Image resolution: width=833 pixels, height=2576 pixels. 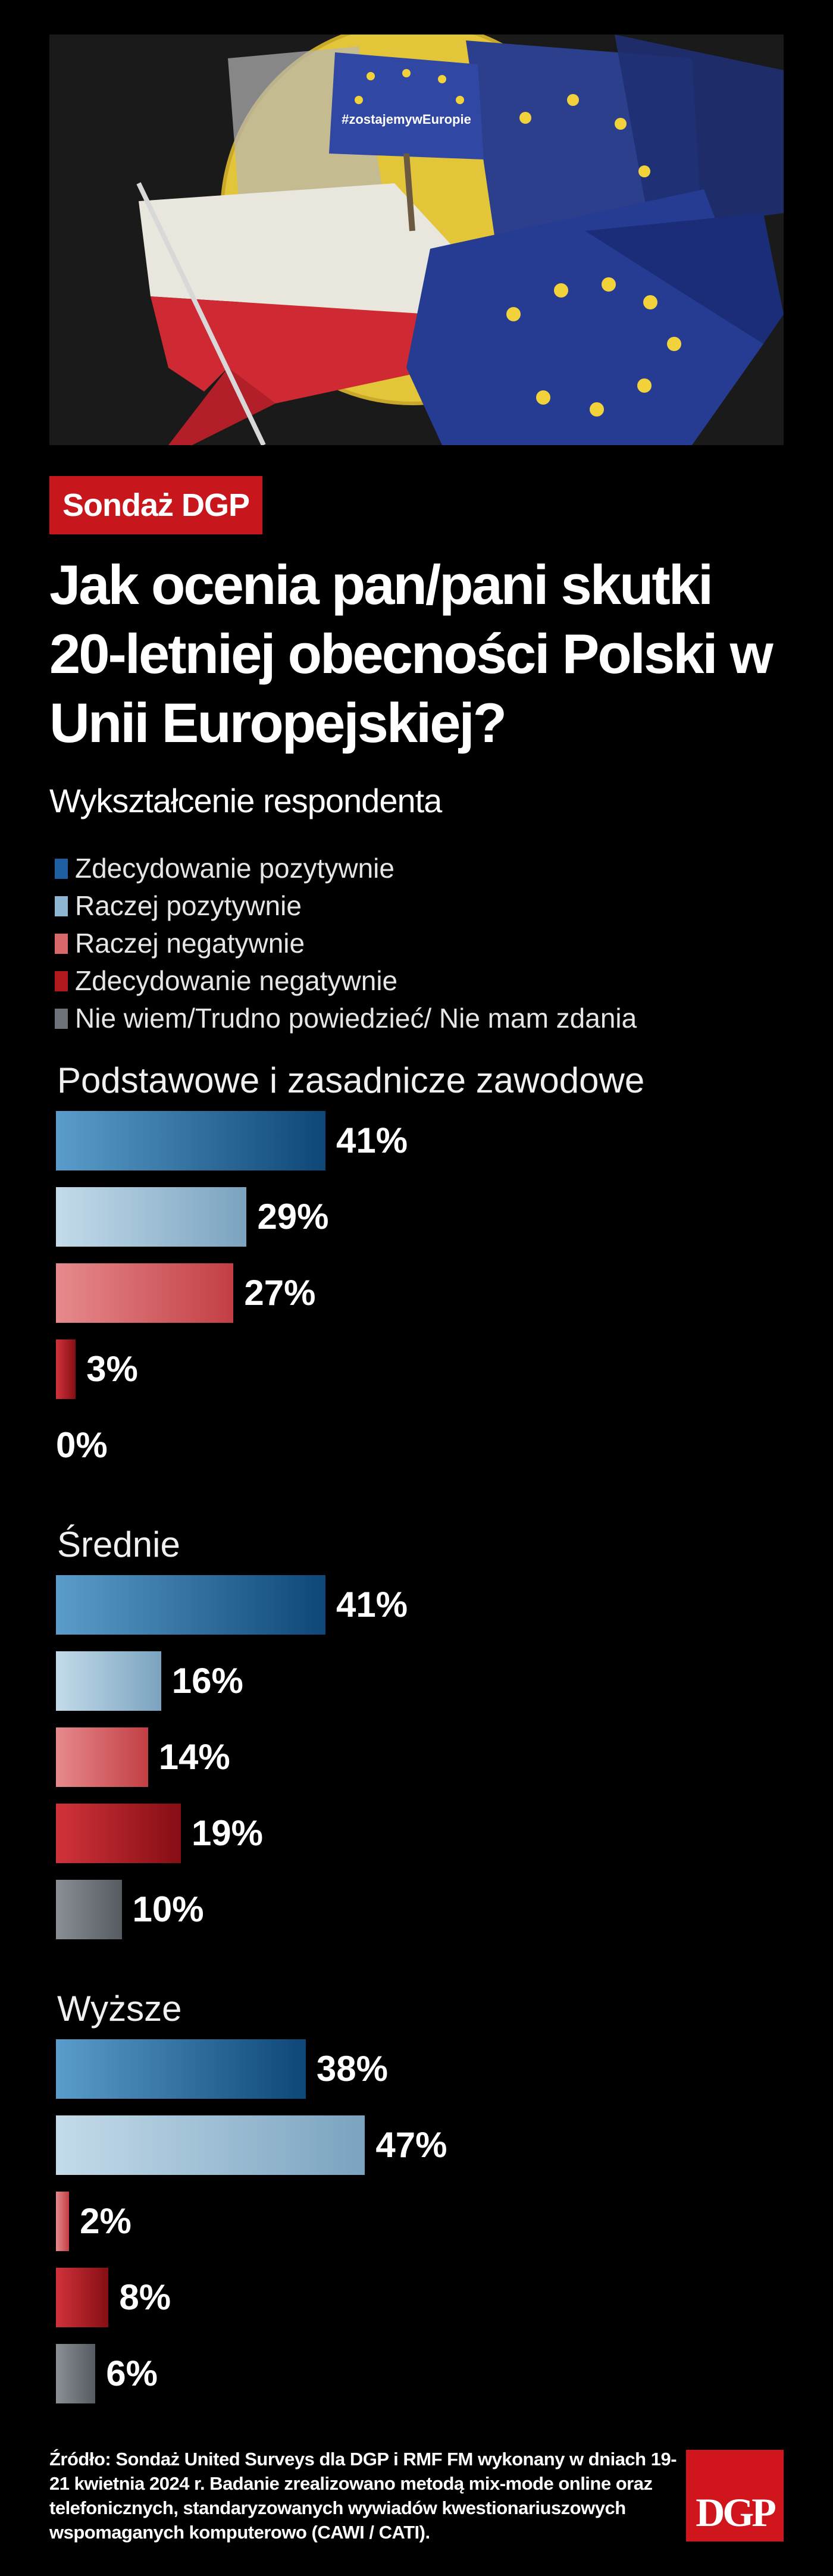 I want to click on value-label: 29%, so click(x=293, y=1217).